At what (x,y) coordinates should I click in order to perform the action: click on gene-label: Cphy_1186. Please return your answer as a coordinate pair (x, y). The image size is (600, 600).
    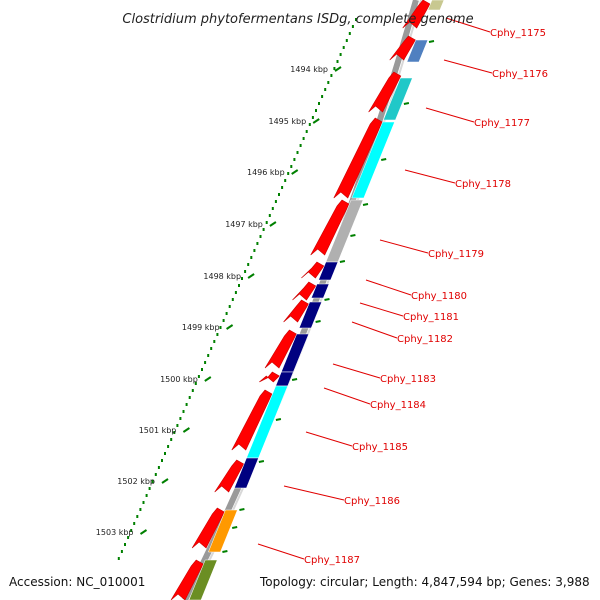
    Looking at the image, I should click on (372, 501).